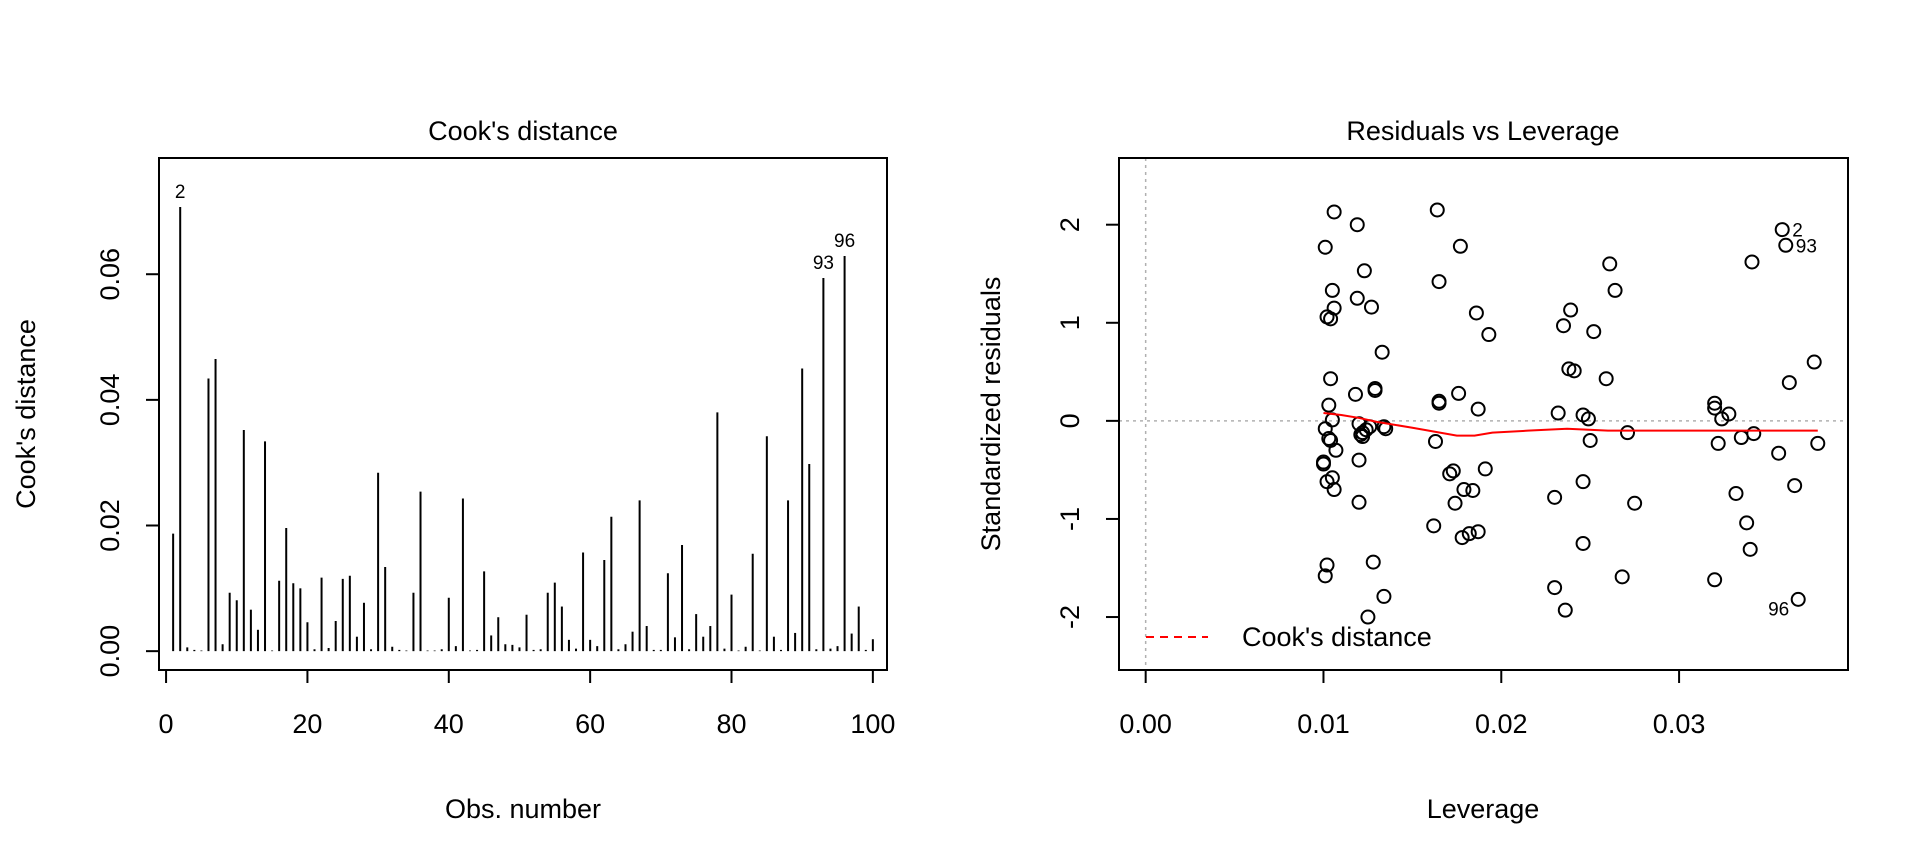 This screenshot has height=864, width=1920. What do you see at coordinates (1087, 423) in the screenshot?
I see `residuals-y-axis: -2 -1 0 1 2` at bounding box center [1087, 423].